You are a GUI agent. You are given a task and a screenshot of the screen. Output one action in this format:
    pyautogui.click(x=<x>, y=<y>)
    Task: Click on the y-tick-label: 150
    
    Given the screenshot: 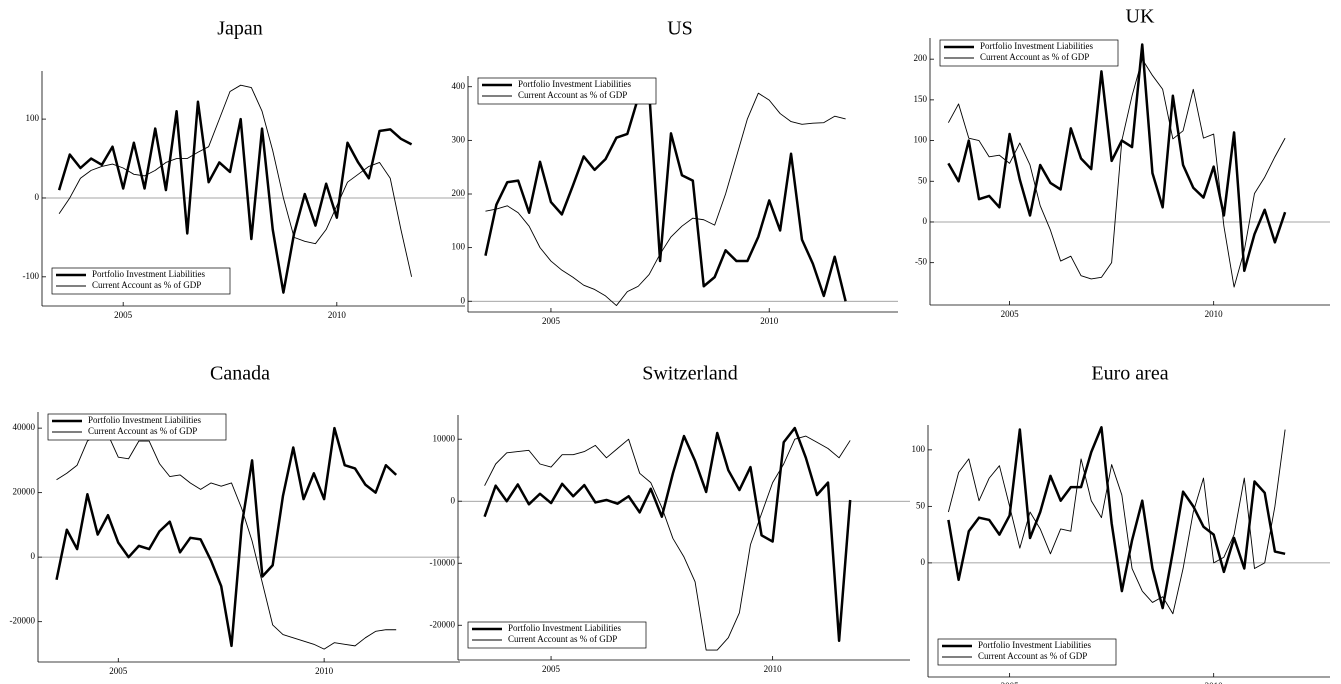 What is the action you would take?
    pyautogui.click(x=921, y=99)
    